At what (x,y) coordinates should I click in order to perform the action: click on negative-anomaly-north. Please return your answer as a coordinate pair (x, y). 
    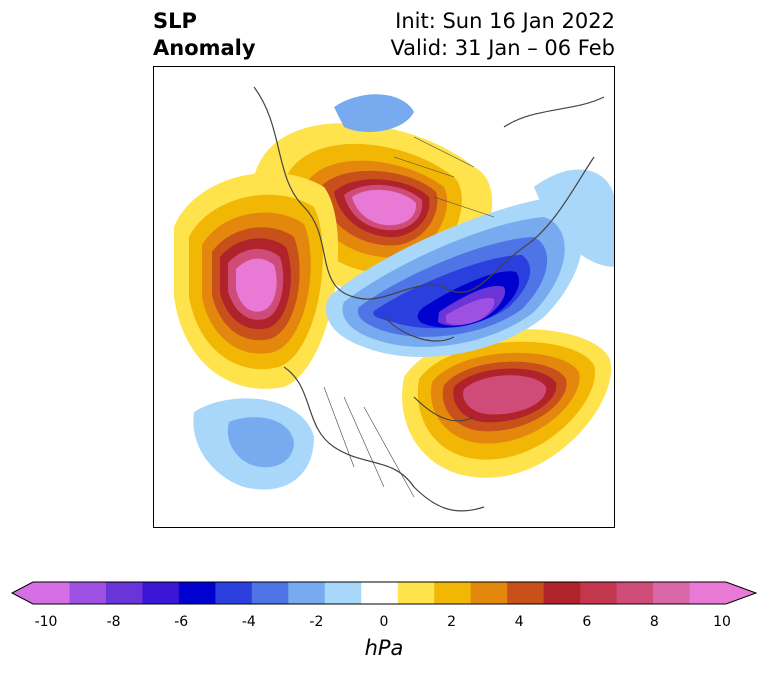
    Looking at the image, I should click on (374, 113).